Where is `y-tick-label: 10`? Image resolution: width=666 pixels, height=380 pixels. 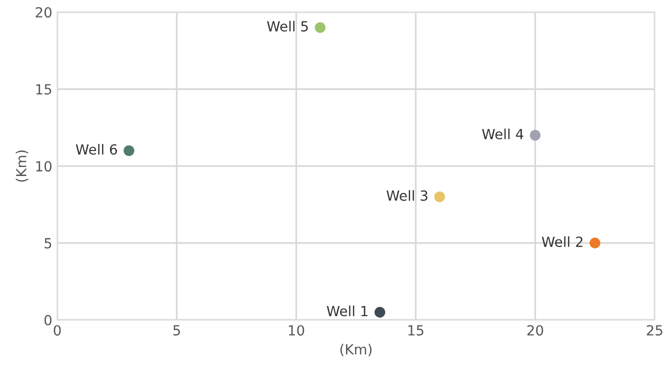
y-tick-label: 10 is located at coordinates (44, 166).